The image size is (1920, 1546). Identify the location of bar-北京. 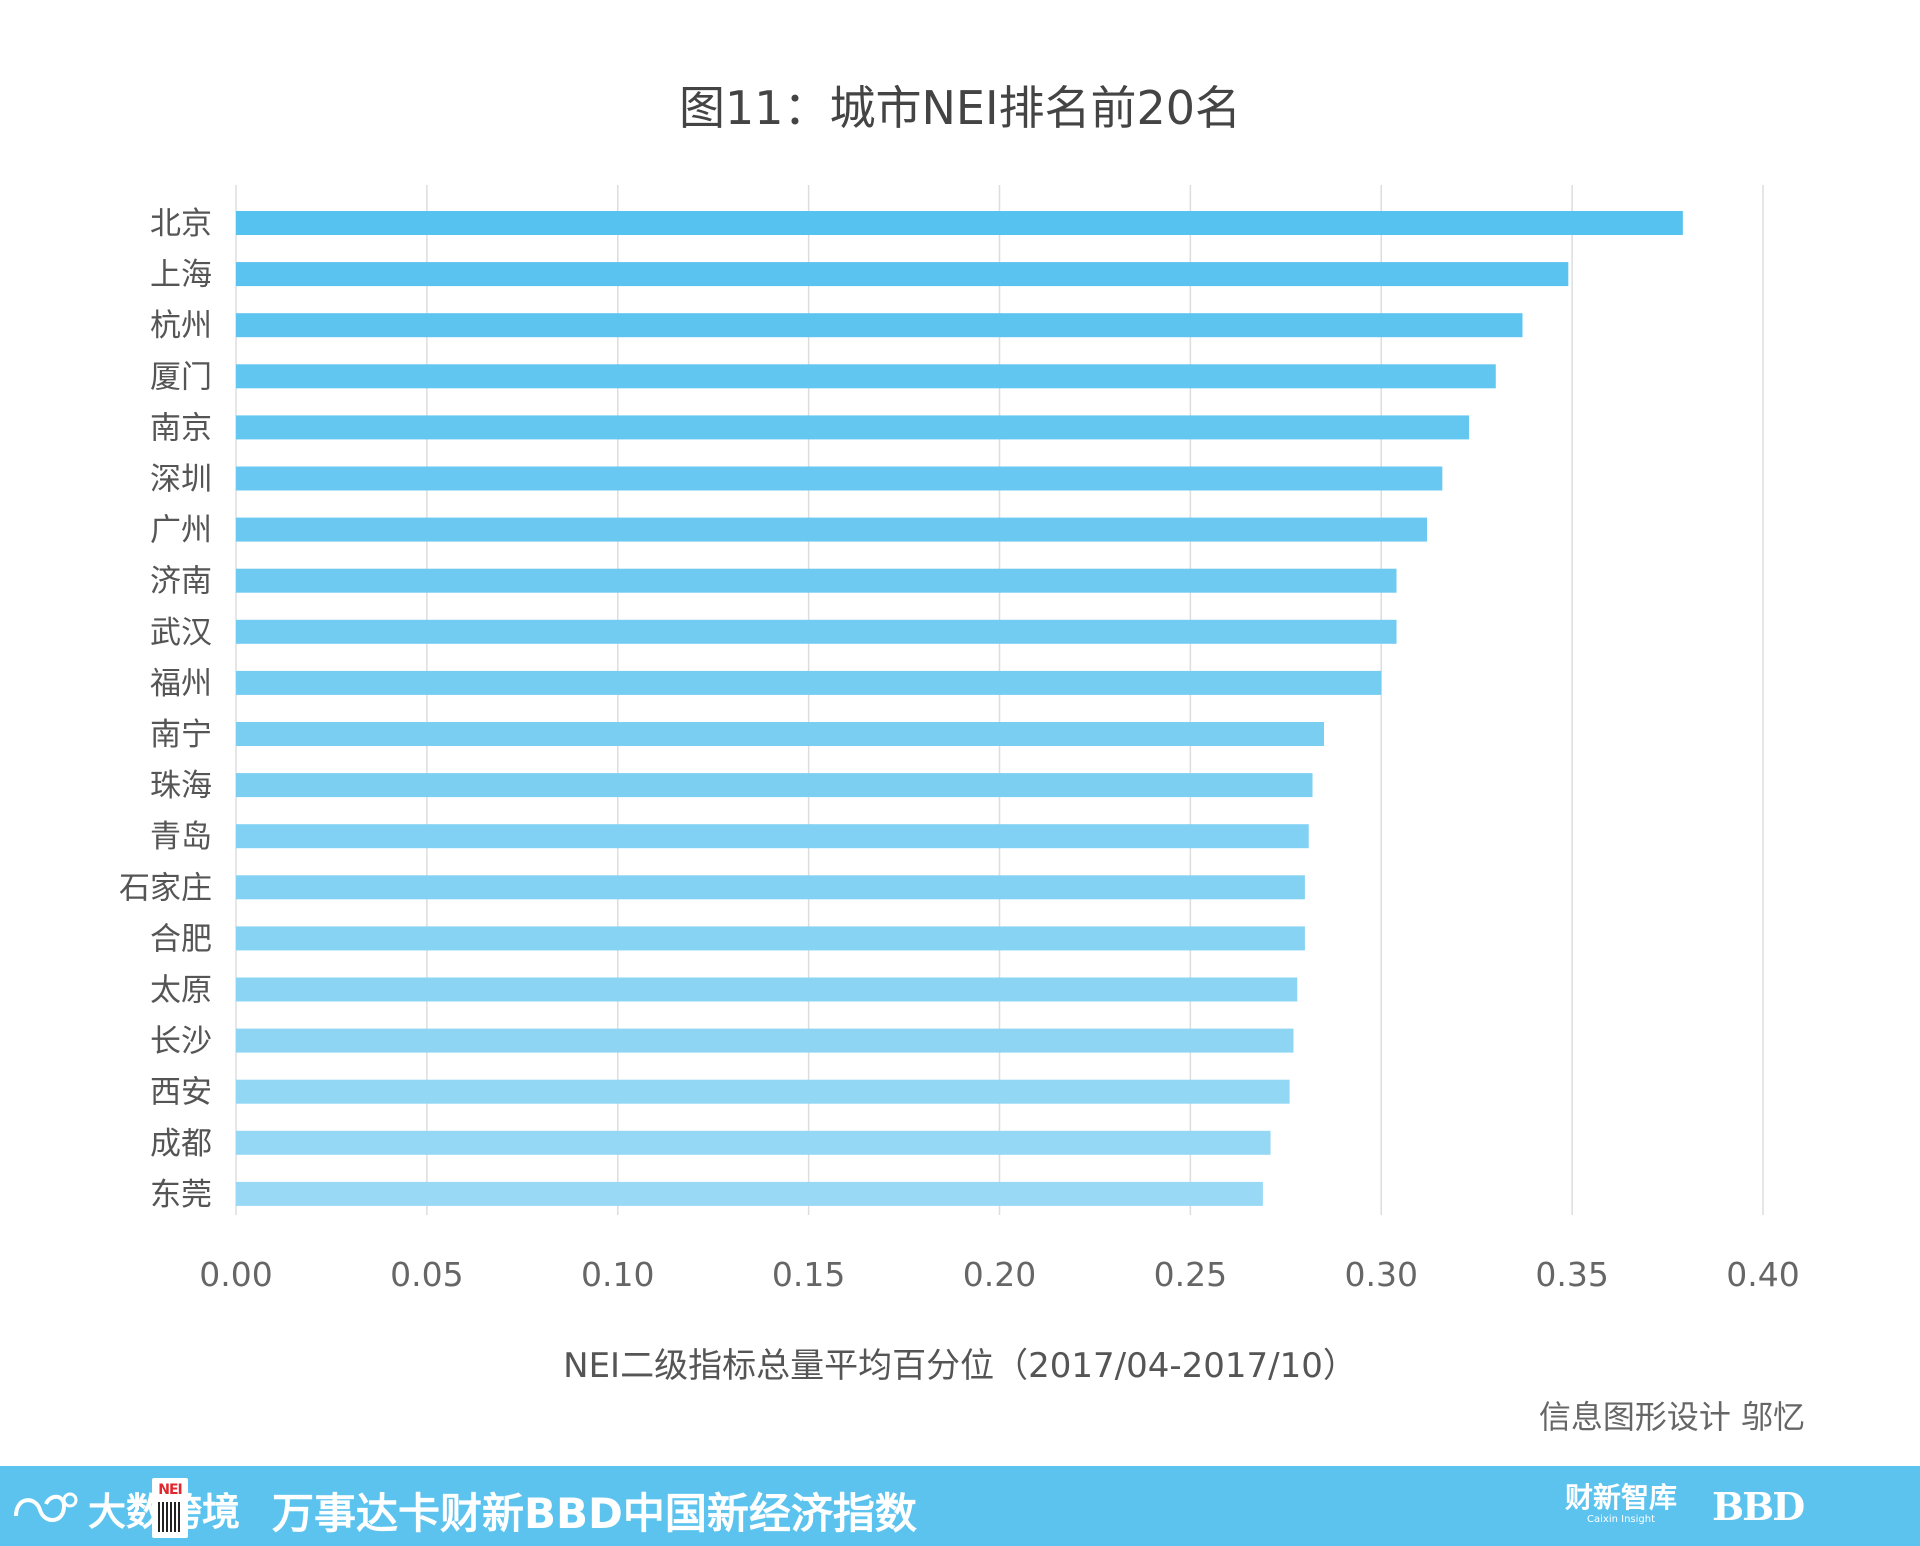
(959, 223).